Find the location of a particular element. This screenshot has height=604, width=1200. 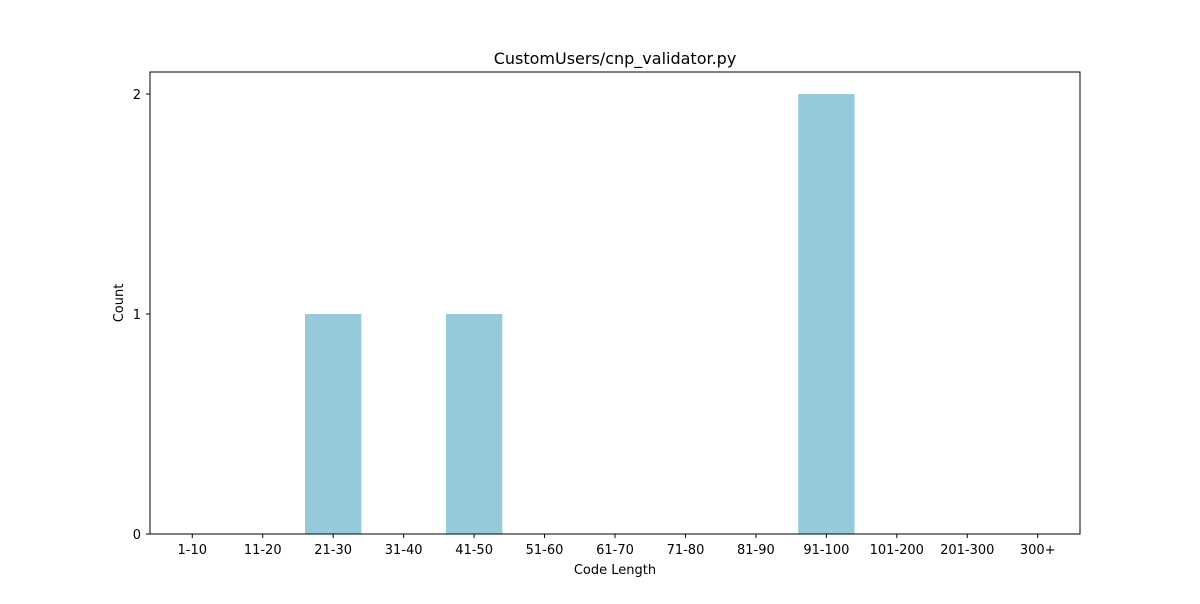

x-tick-label: 11-20 is located at coordinates (263, 550).